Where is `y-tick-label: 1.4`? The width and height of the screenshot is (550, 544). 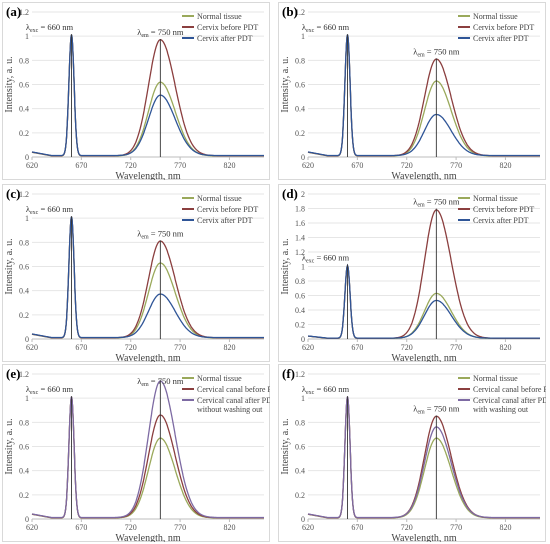
y-tick-label: 1.4 is located at coordinates (300, 238).